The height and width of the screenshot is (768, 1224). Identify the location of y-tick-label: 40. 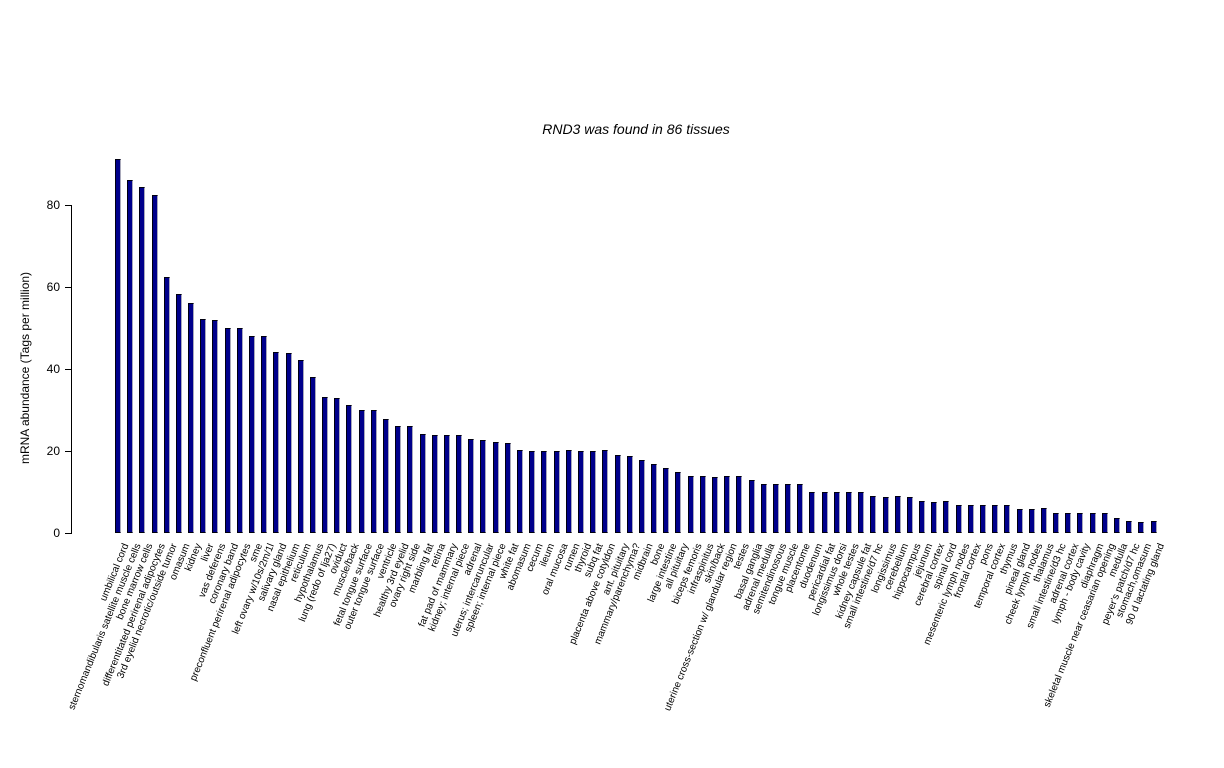
(53, 369).